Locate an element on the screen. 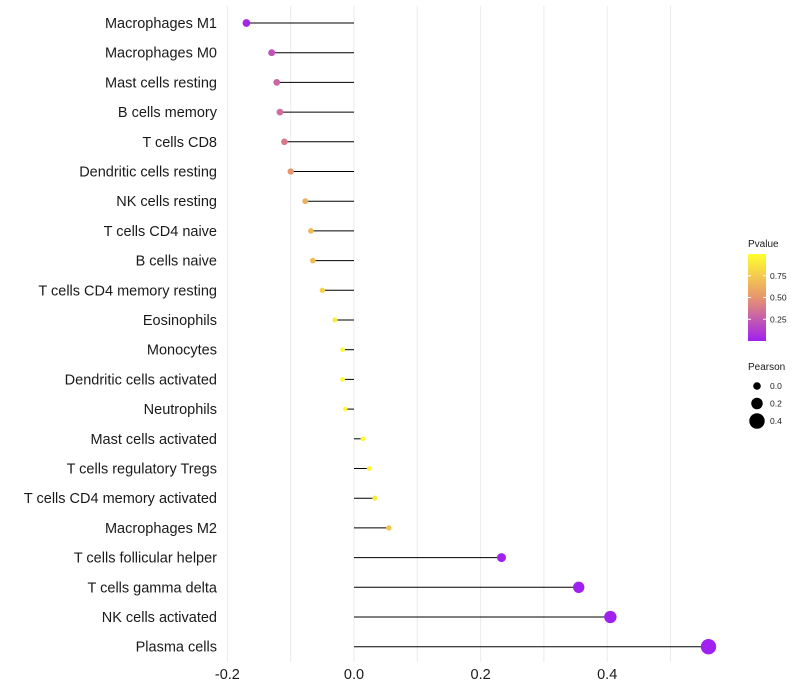 The image size is (800, 700). category-label: Eosinophils is located at coordinates (180, 321).